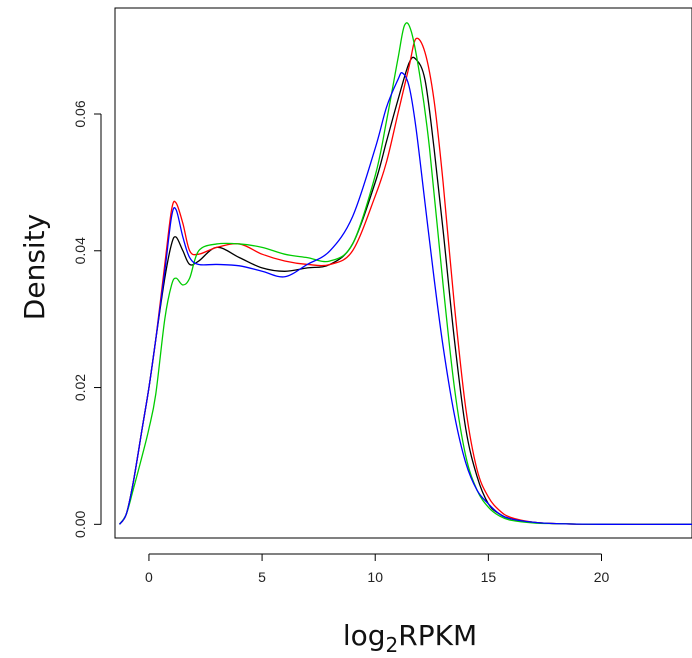  Describe the element at coordinates (262, 577) in the screenshot. I see `x-tick-label: 5` at that location.